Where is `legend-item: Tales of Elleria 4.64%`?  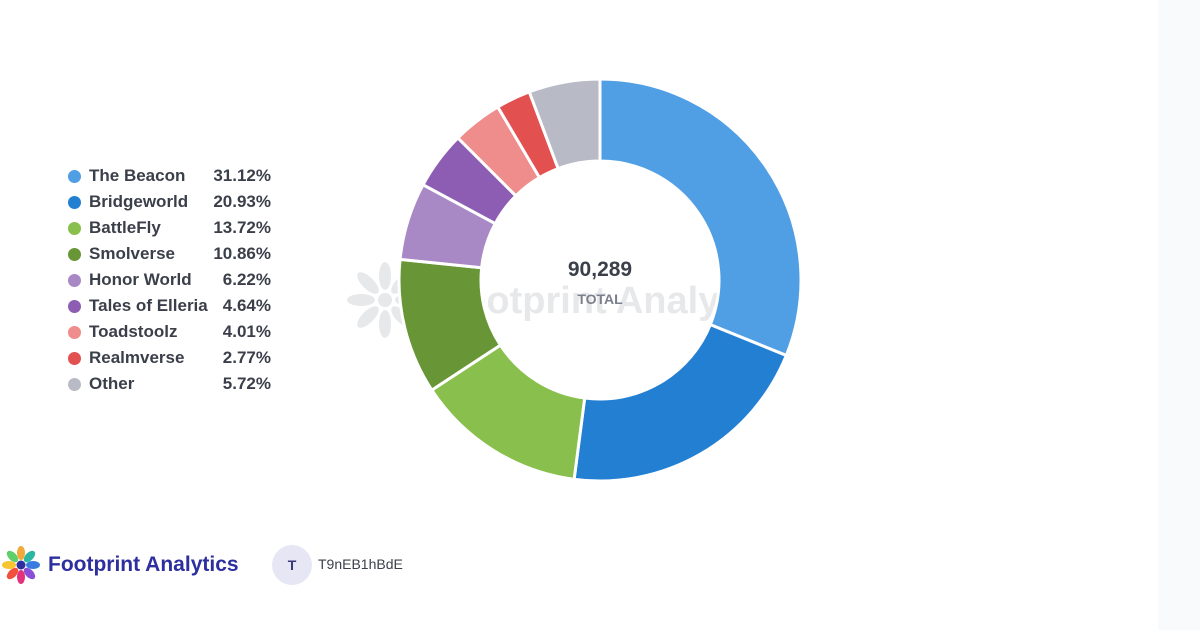 legend-item: Tales of Elleria 4.64% is located at coordinates (178, 306).